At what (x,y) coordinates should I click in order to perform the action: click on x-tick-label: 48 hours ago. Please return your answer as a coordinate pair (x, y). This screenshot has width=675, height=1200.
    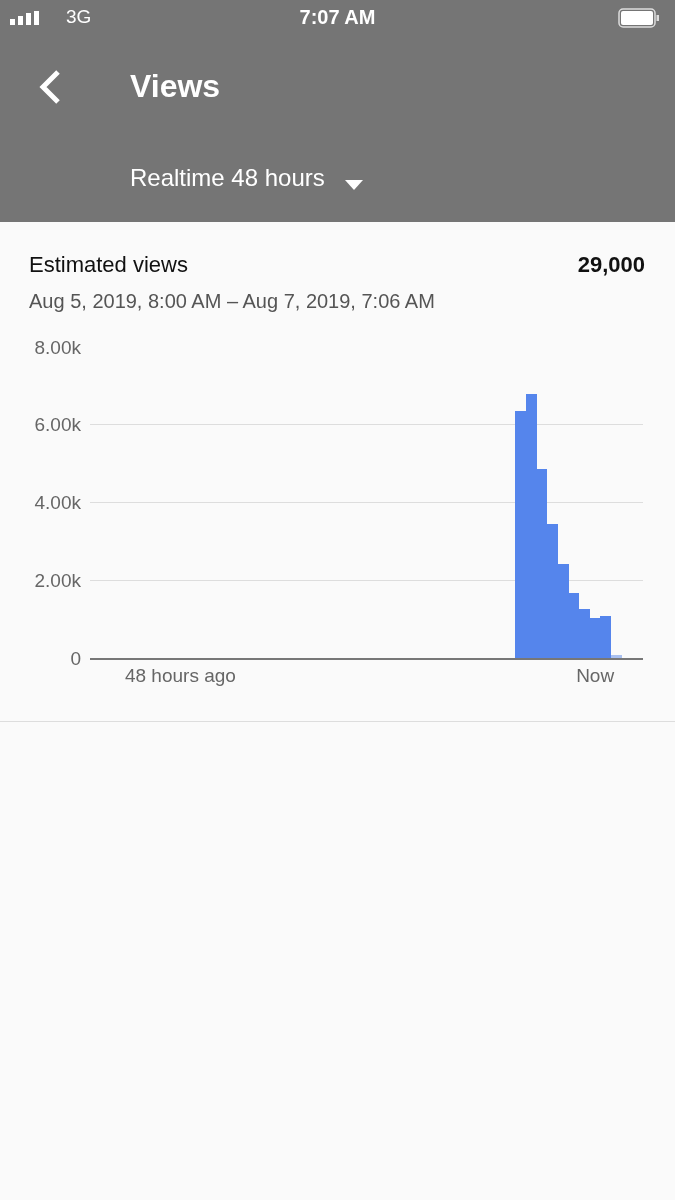
    Looking at the image, I should click on (180, 676).